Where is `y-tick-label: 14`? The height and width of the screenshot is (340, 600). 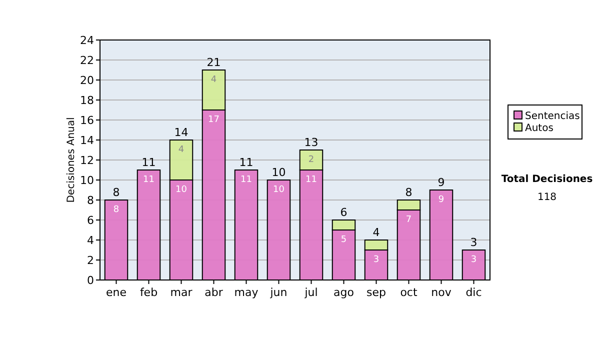 y-tick-label: 14 is located at coordinates (87, 140).